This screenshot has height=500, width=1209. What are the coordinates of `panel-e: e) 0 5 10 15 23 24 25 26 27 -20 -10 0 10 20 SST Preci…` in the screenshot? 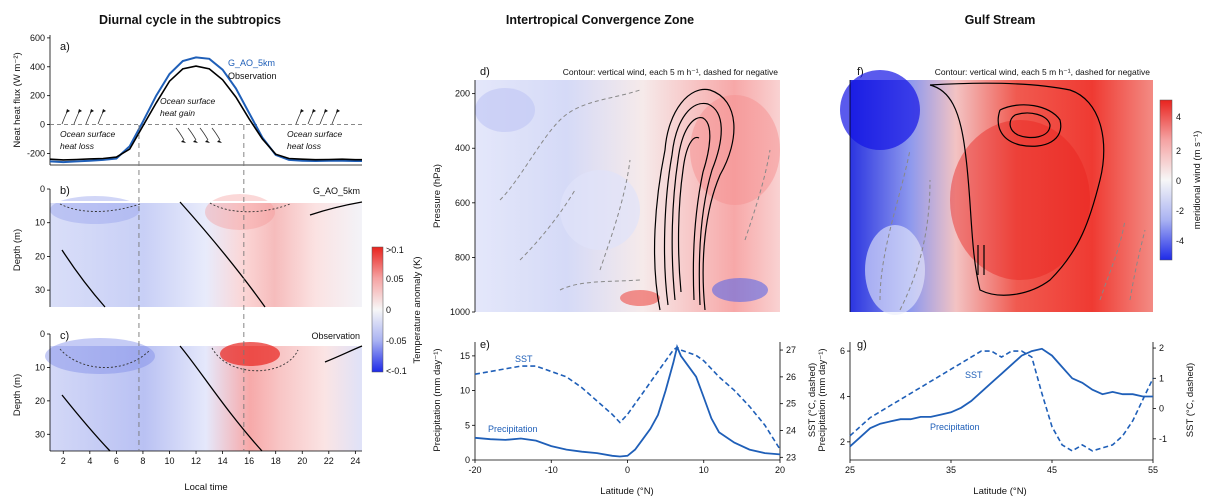 It's located at (625, 418).